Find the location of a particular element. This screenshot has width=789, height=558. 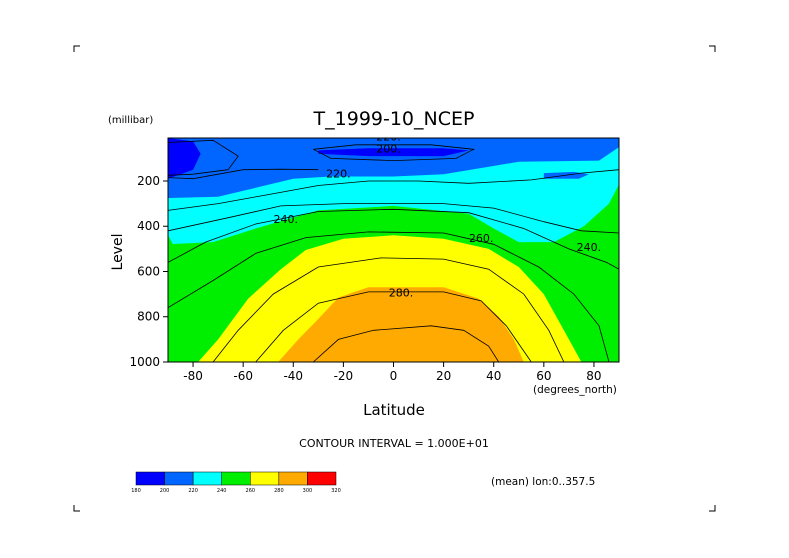

x-axis: -80 -60 -40 -20 0 20 40 60 80 is located at coordinates (392, 372).